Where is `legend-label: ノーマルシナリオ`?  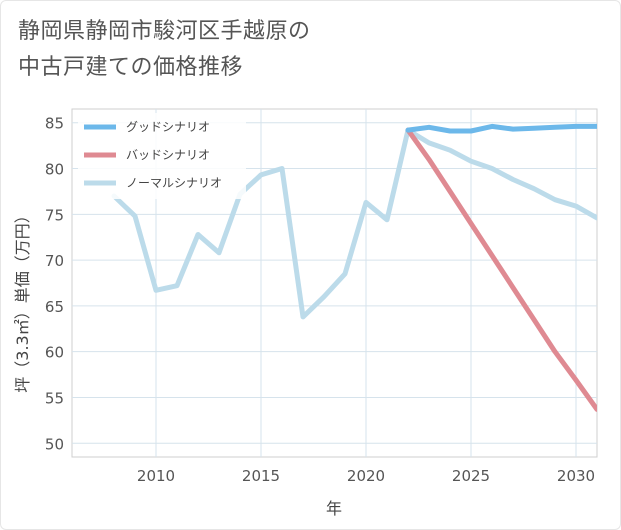 legend-label: ノーマルシナリオ is located at coordinates (174, 183).